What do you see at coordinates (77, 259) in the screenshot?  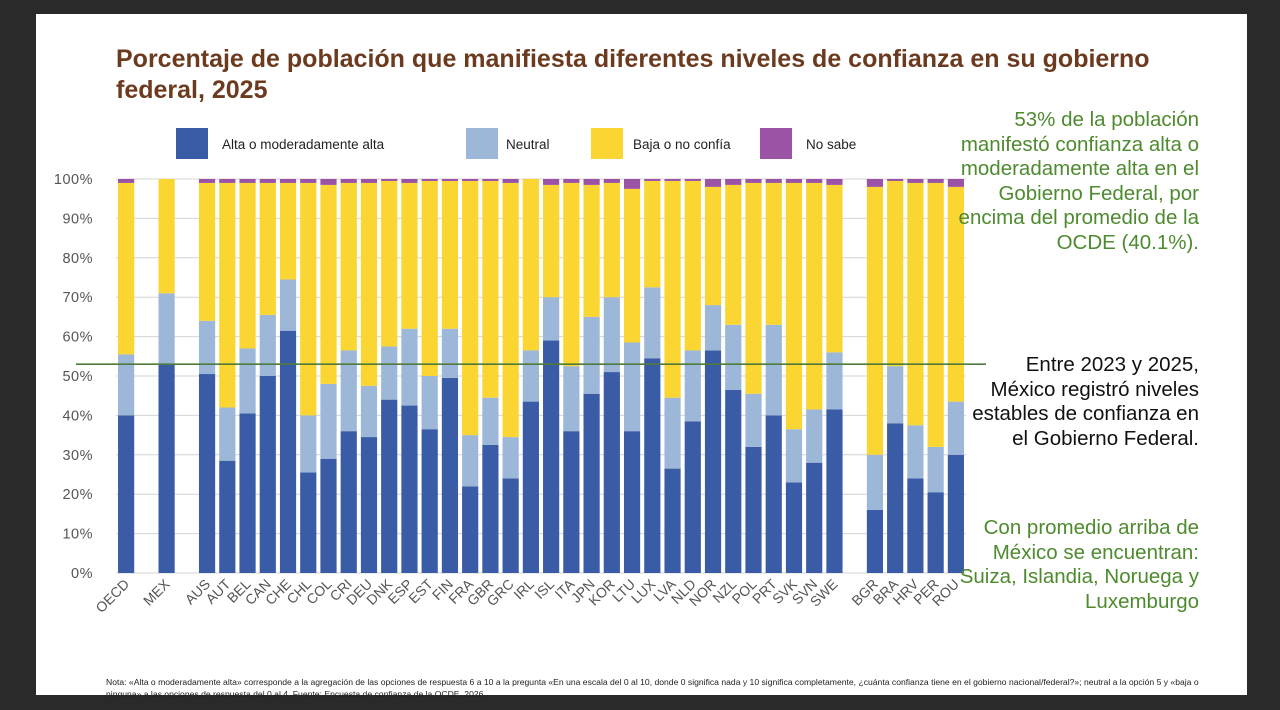 I see `y-tick-label: 80%` at bounding box center [77, 259].